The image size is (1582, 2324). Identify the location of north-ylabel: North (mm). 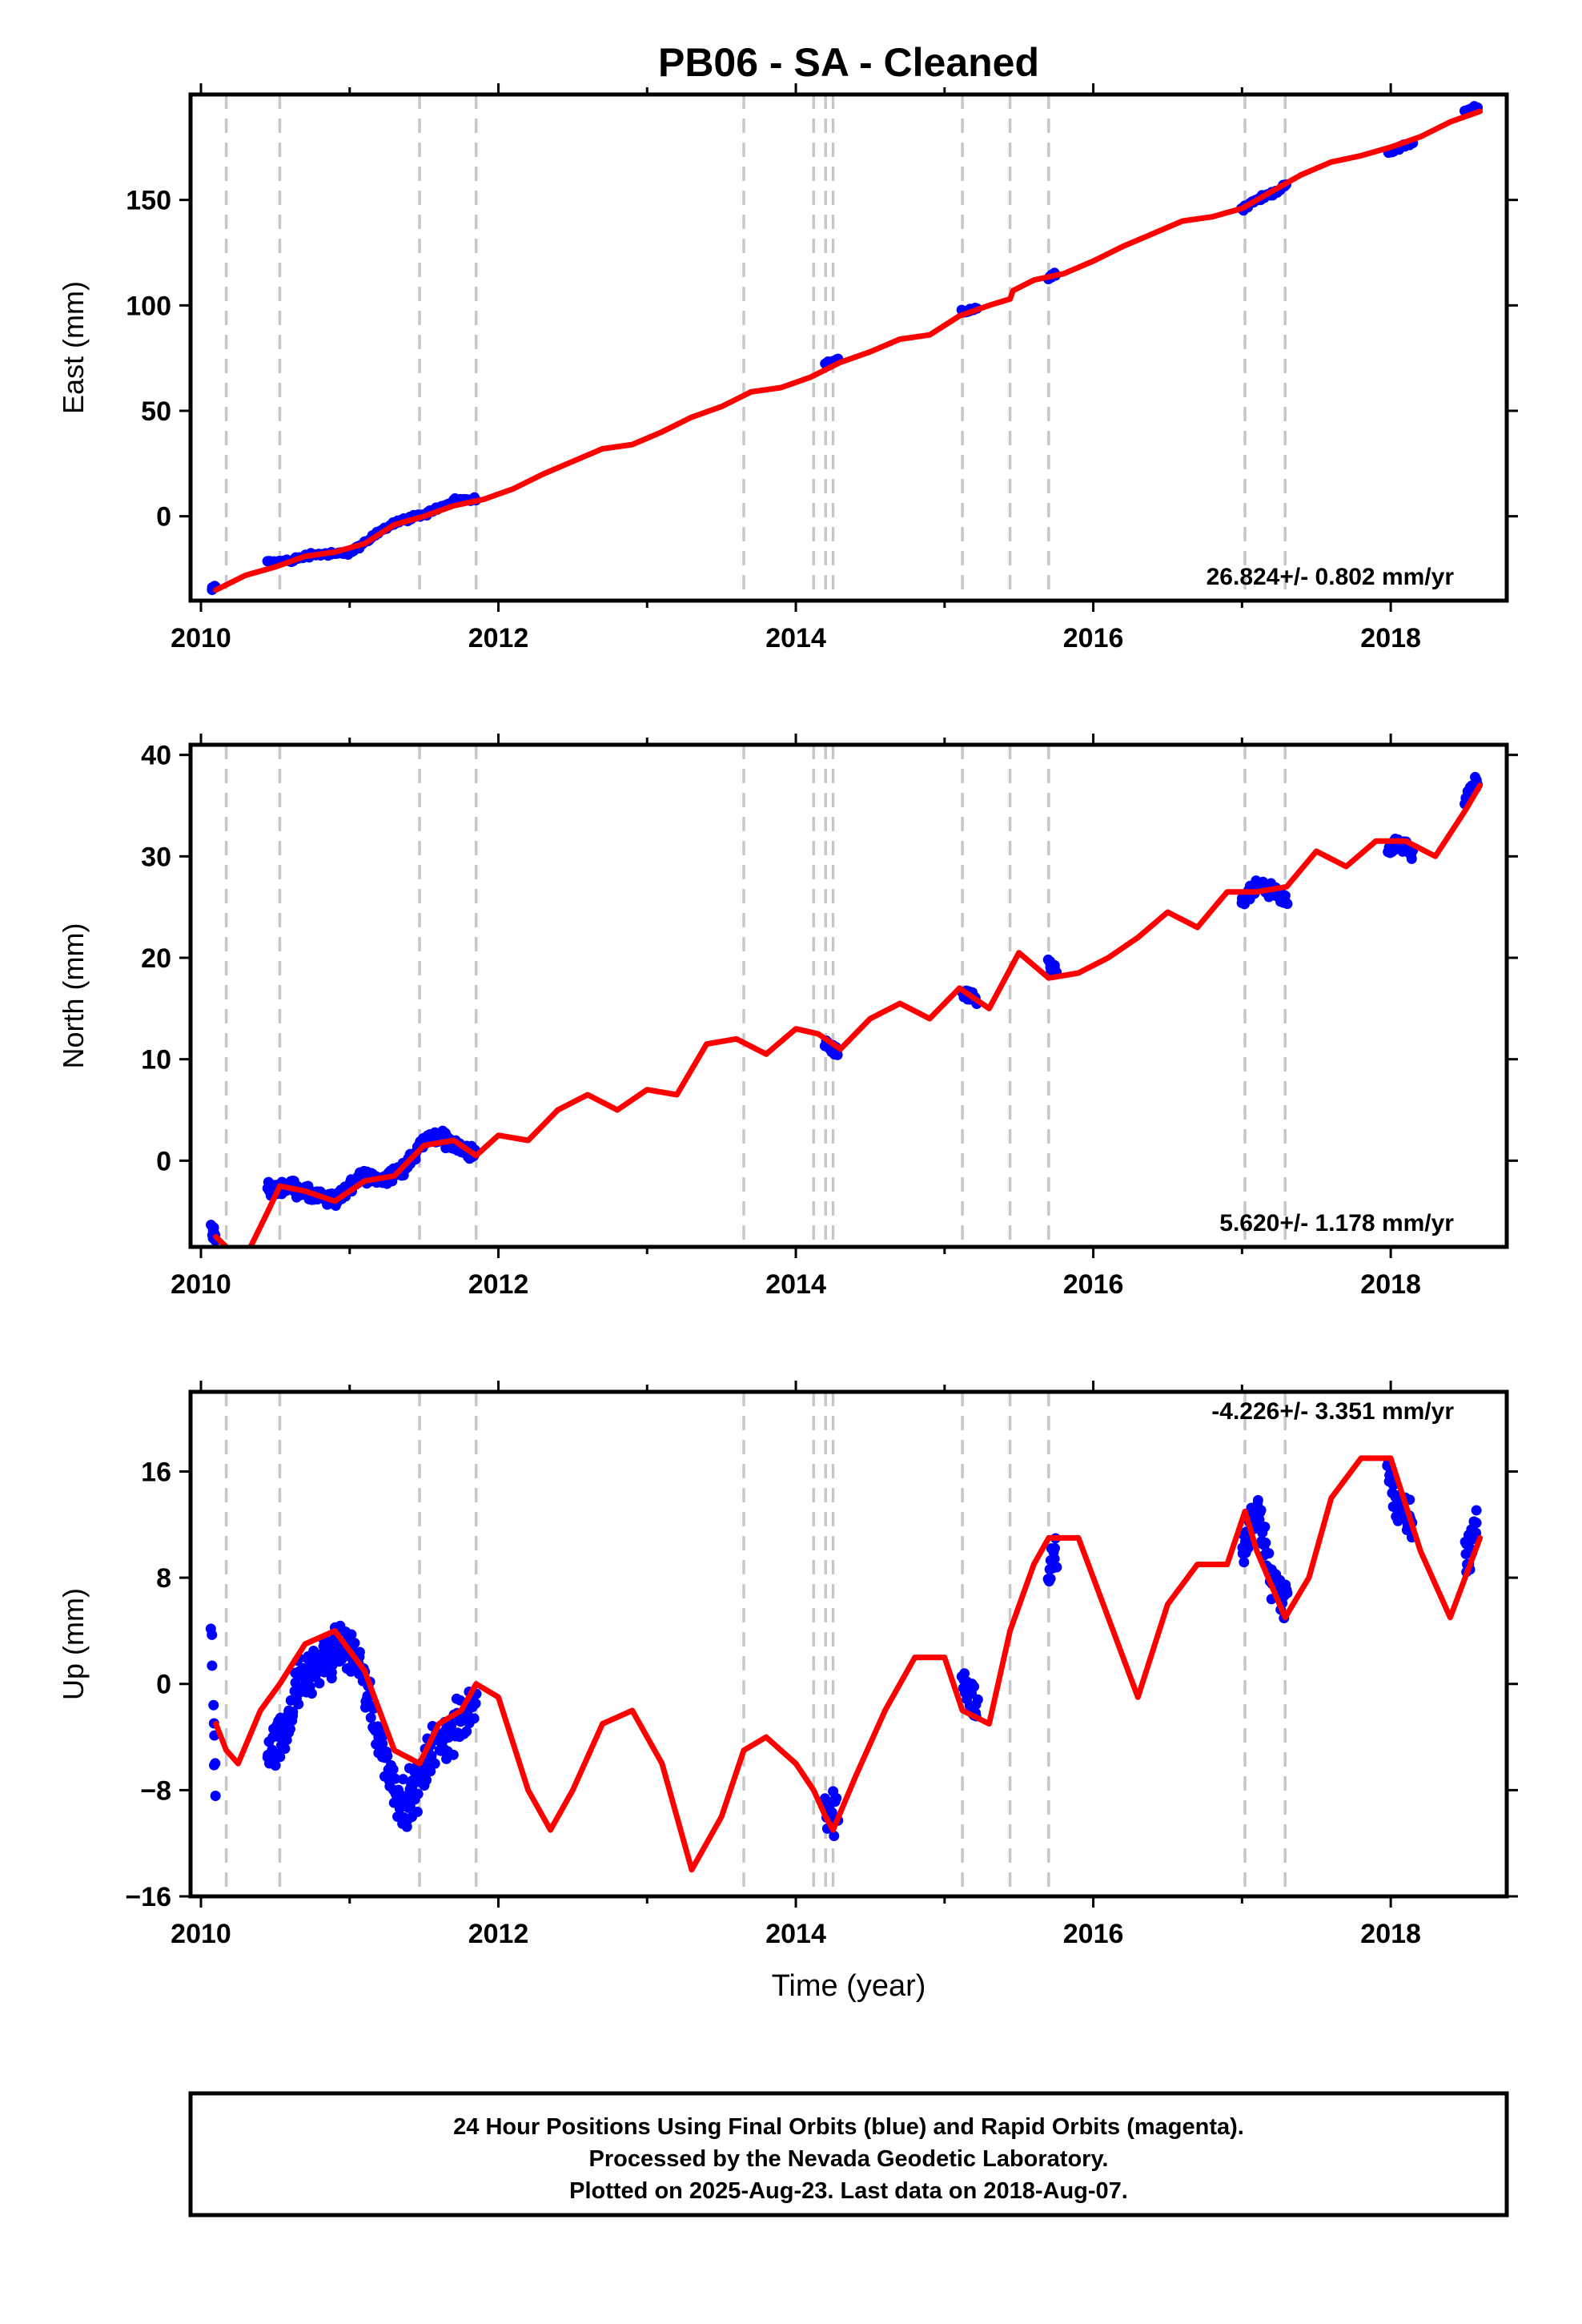
(74, 996).